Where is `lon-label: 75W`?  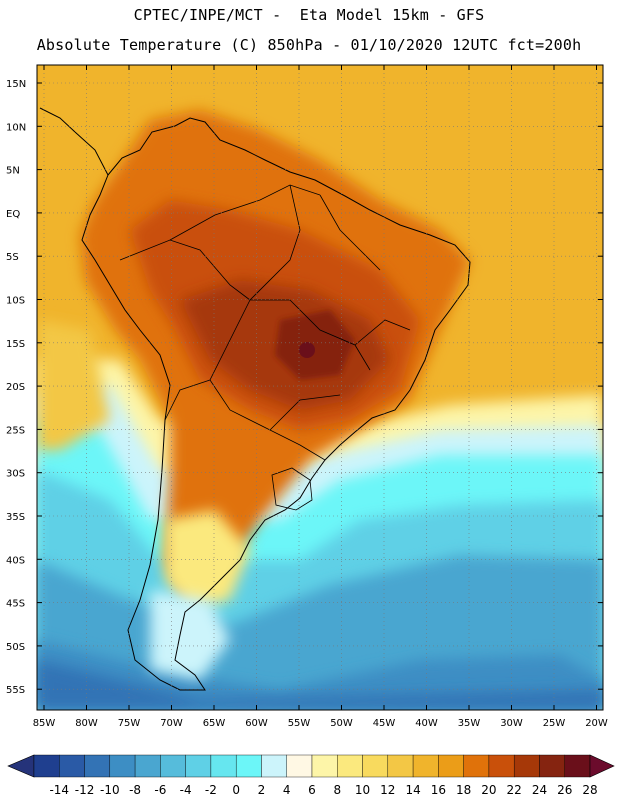 lon-label: 75W is located at coordinates (129, 723).